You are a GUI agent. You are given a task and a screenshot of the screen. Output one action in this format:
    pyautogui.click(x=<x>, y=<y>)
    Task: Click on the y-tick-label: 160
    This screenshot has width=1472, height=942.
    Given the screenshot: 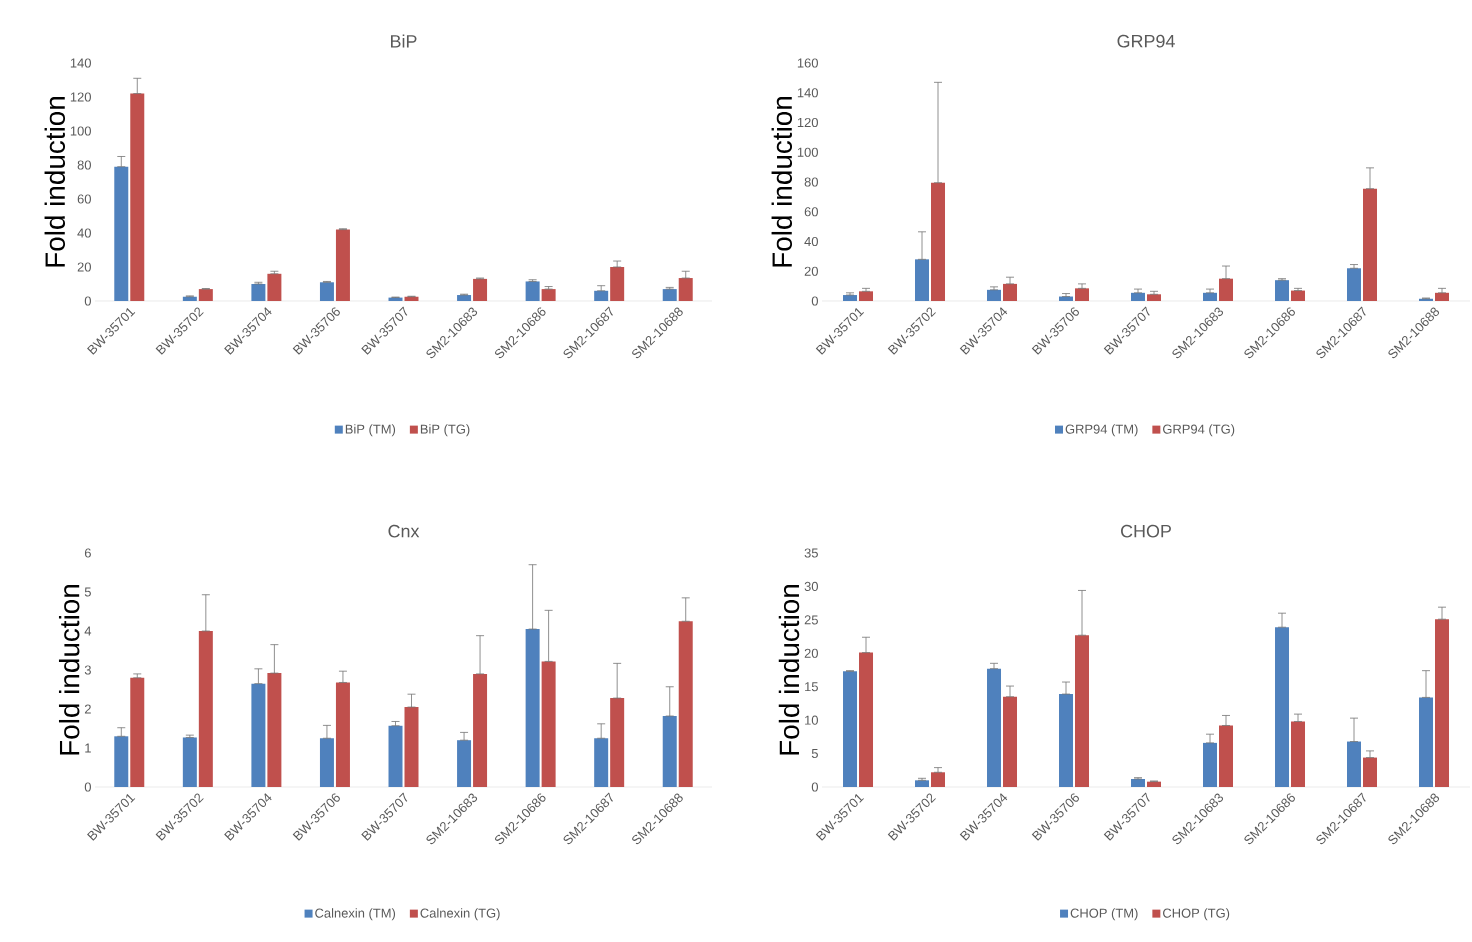 What is the action you would take?
    pyautogui.click(x=807, y=63)
    